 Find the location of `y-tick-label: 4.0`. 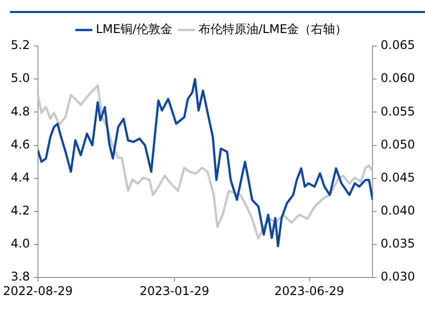

y-tick-label: 4.0 is located at coordinates (20, 243).